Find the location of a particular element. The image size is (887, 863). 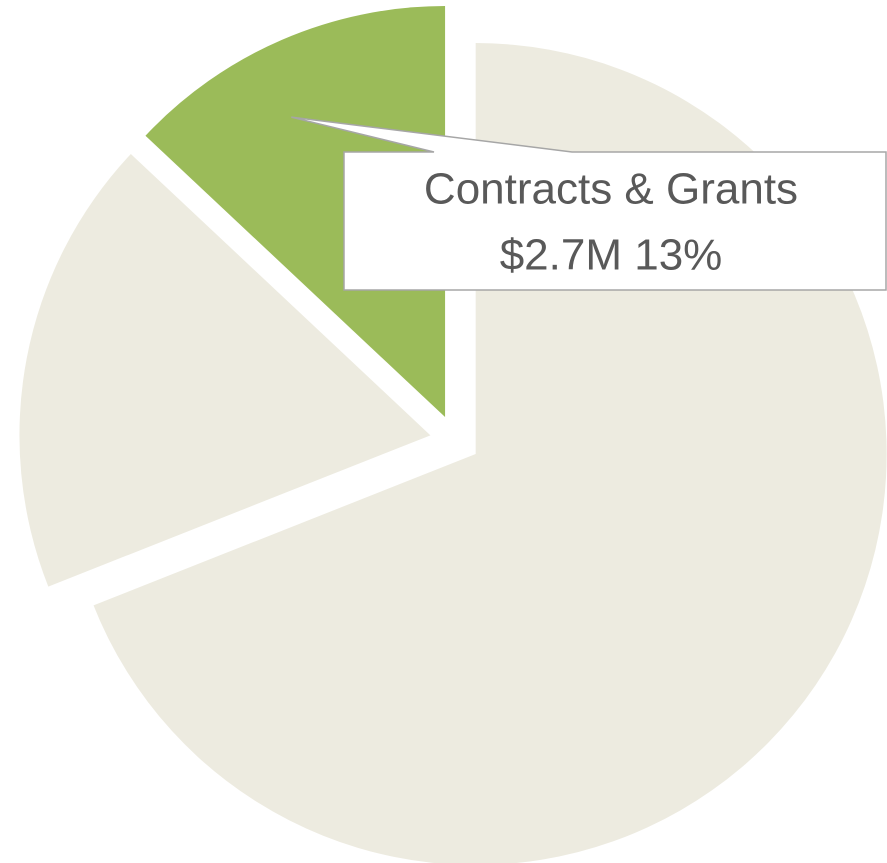

callout is located at coordinates (589, 203).